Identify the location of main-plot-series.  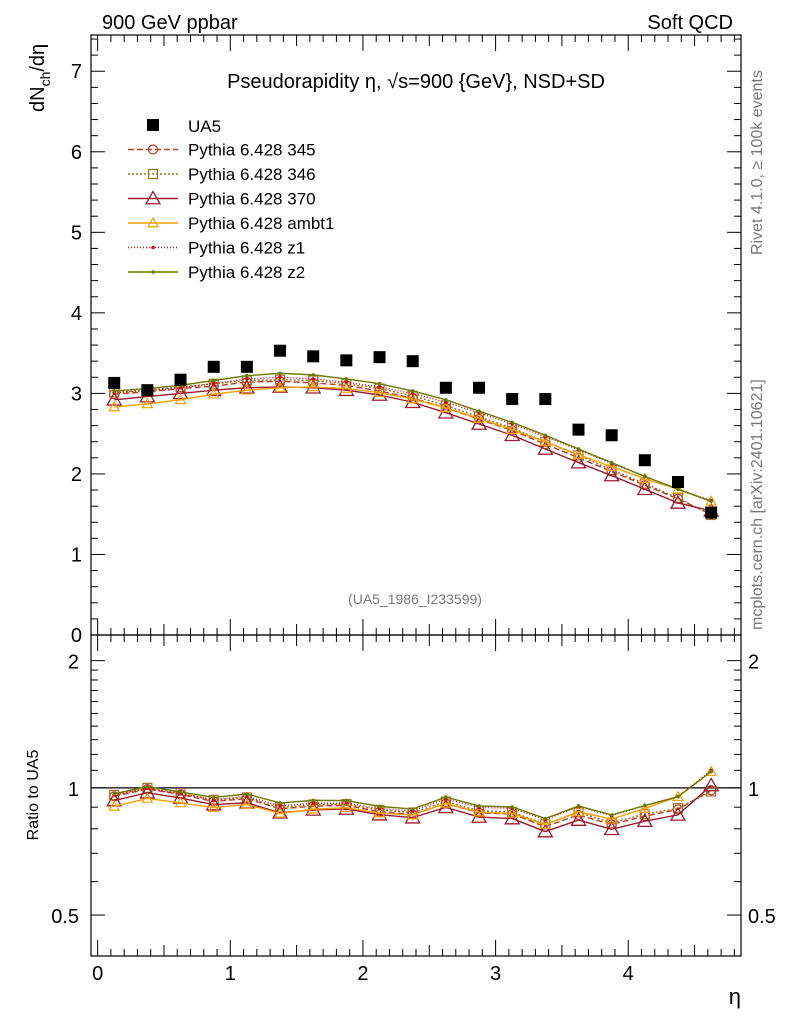
(413, 432).